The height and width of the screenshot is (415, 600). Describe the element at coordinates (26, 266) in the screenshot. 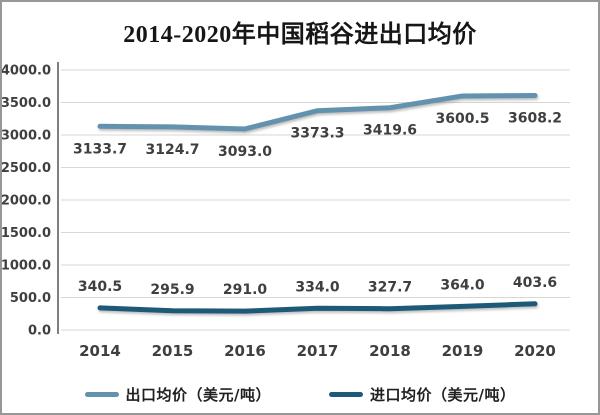

I see `y-axis-tick-label: 1000.0` at that location.